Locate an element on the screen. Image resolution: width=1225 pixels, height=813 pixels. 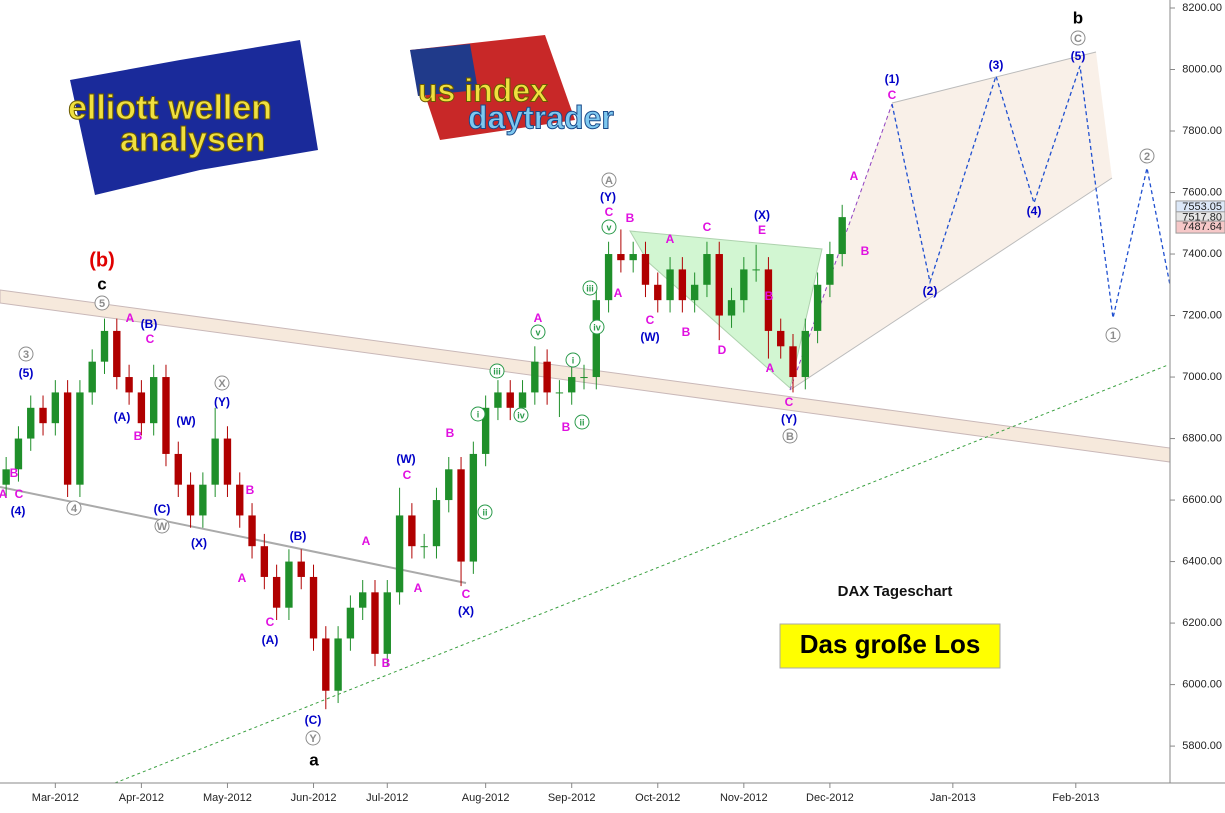
price-marker-label: 7553.05 is located at coordinates (1202, 207).